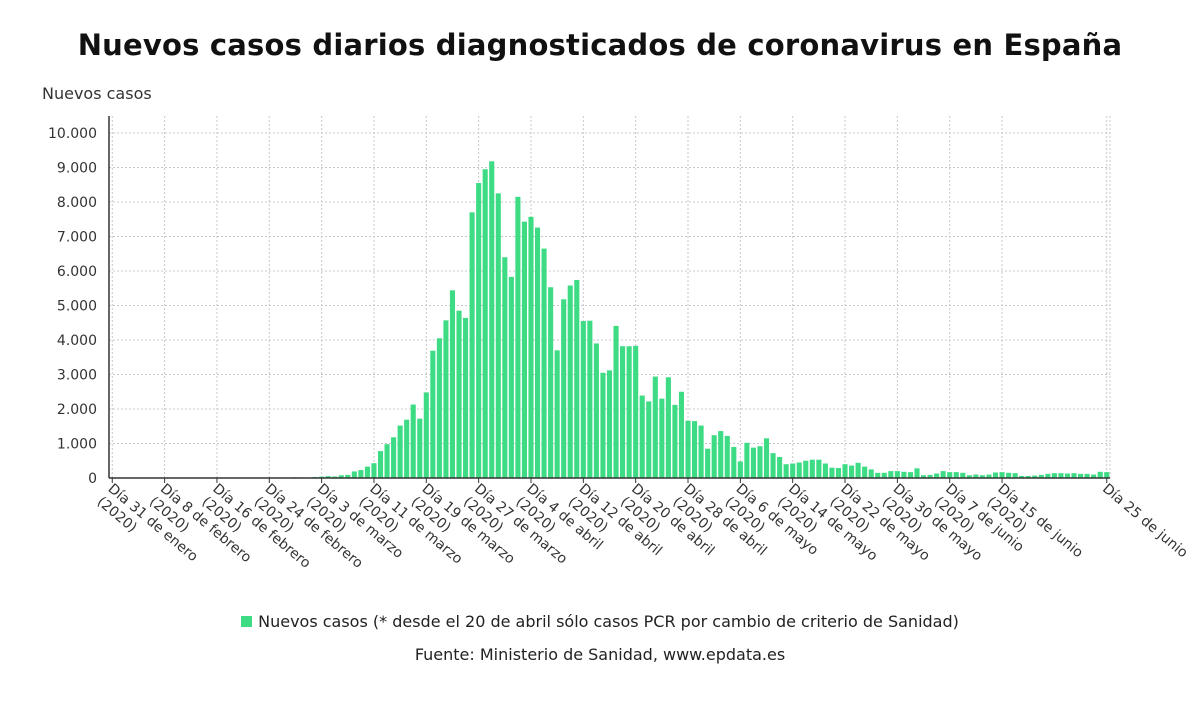 This screenshot has height=705, width=1200. I want to click on y-axis-title: Nuevos casos, so click(97, 93).